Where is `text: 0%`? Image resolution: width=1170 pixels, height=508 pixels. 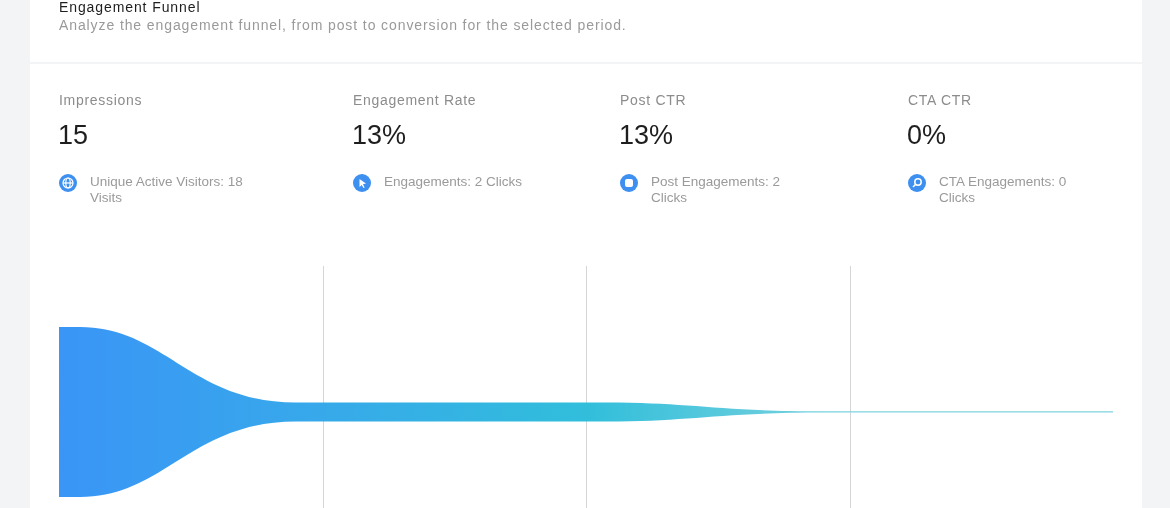 text: 0% is located at coordinates (927, 135).